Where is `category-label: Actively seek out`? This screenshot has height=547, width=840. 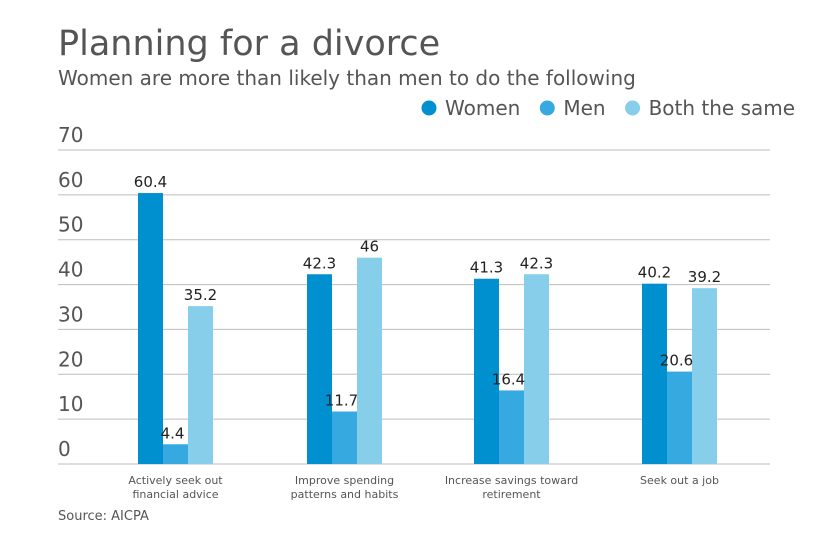
category-label: Actively seek out is located at coordinates (175, 480).